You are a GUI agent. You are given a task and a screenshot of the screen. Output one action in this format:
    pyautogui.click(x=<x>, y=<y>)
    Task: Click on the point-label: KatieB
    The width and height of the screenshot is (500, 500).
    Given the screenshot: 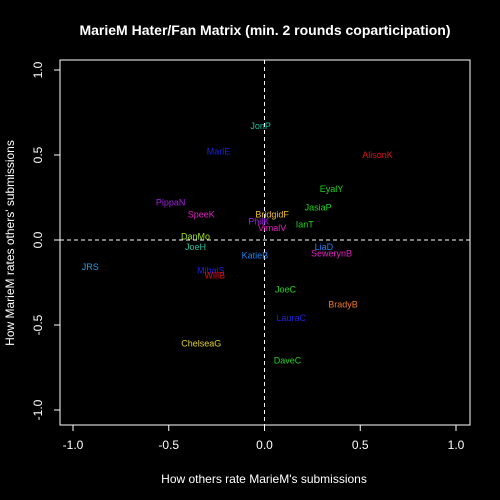 What is the action you would take?
    pyautogui.click(x=255, y=255)
    